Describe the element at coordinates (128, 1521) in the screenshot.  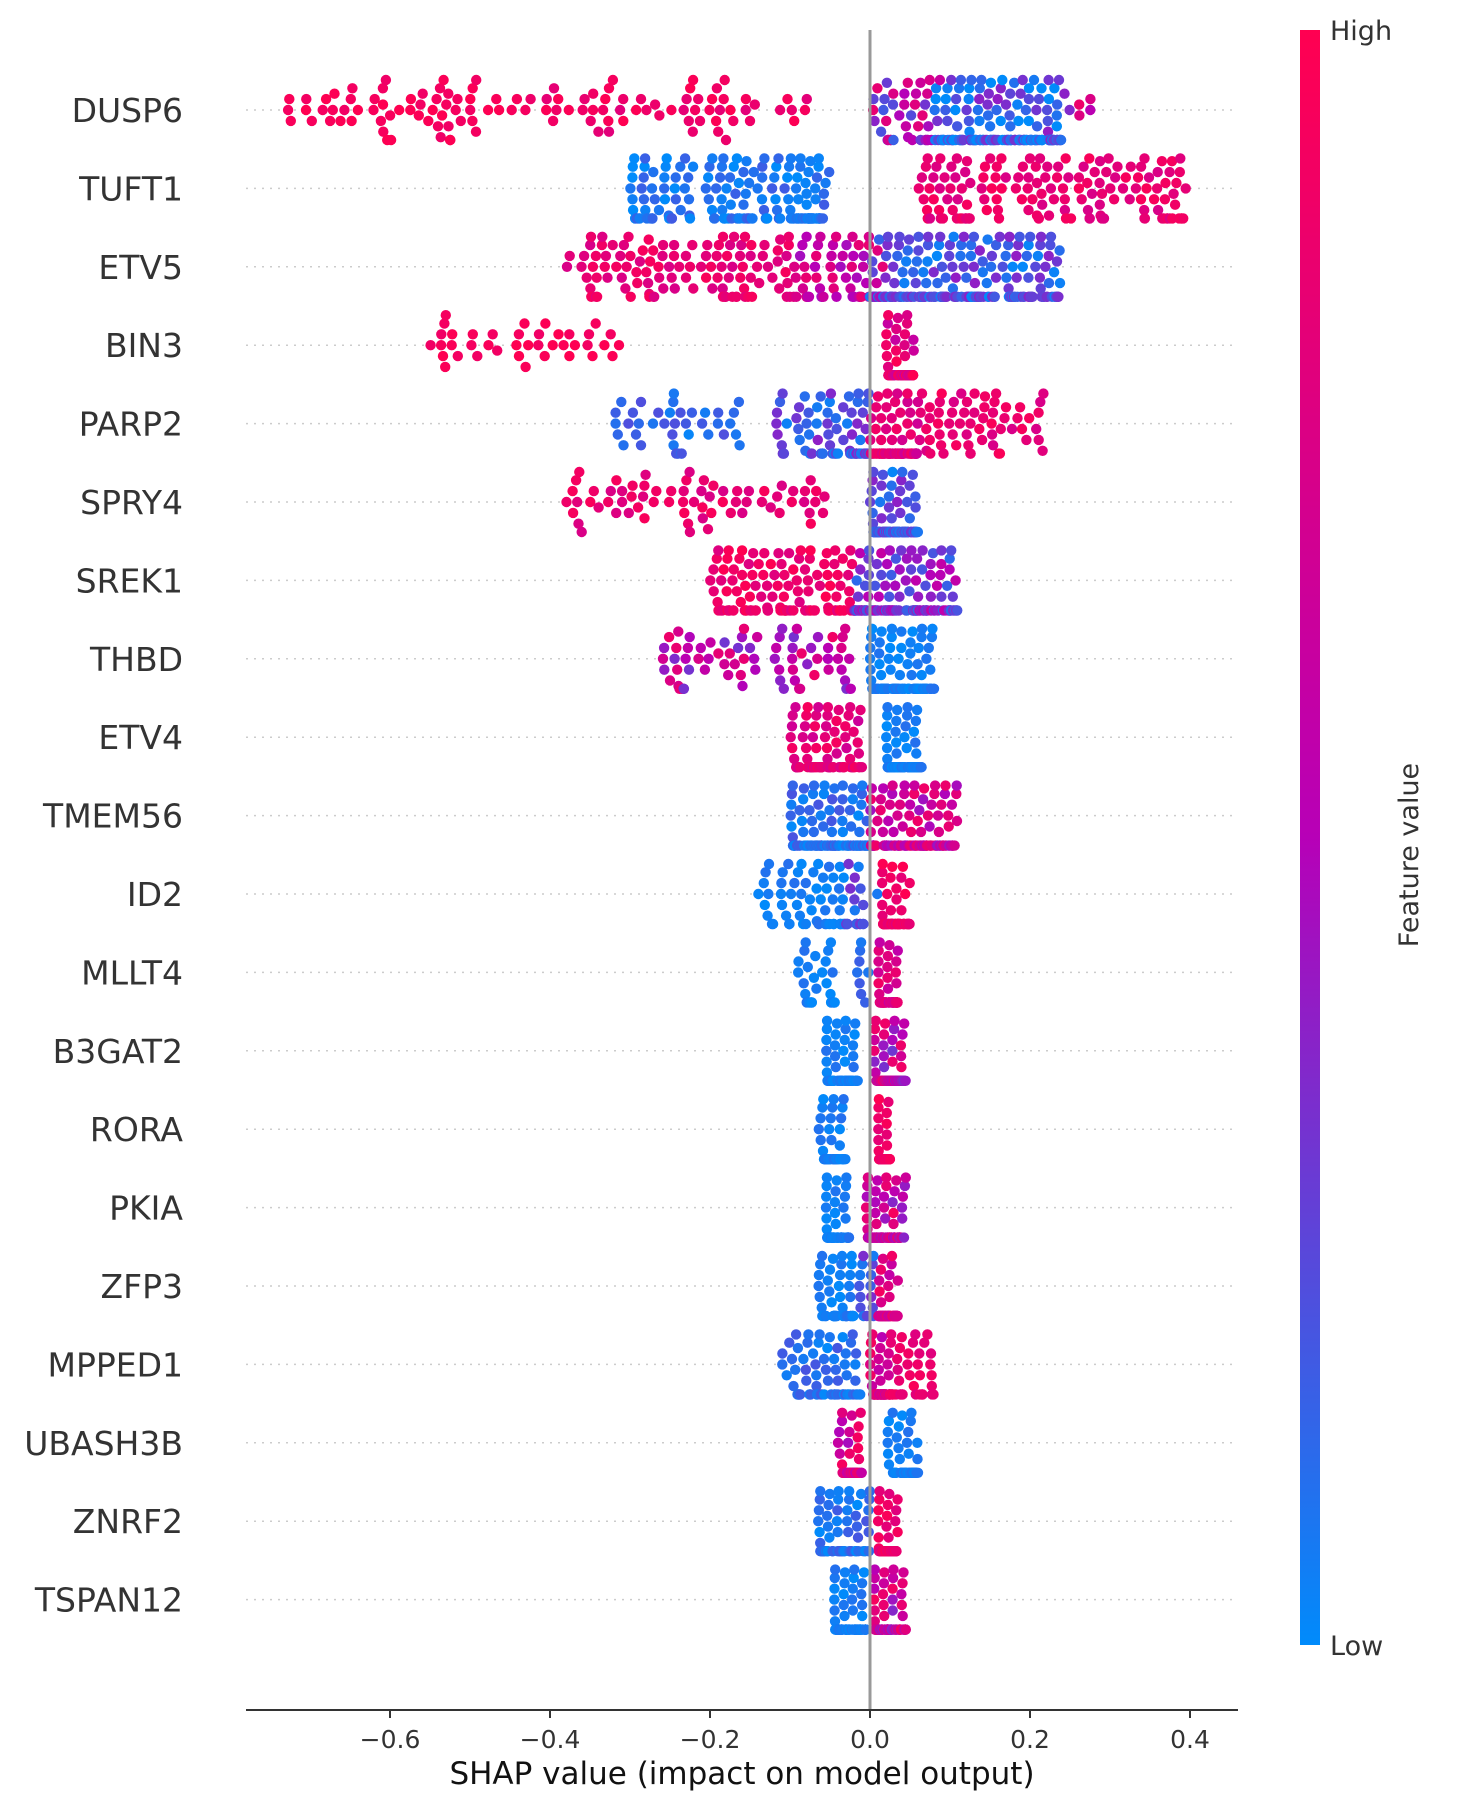
I see `feature-label: ZNRF2` at that location.